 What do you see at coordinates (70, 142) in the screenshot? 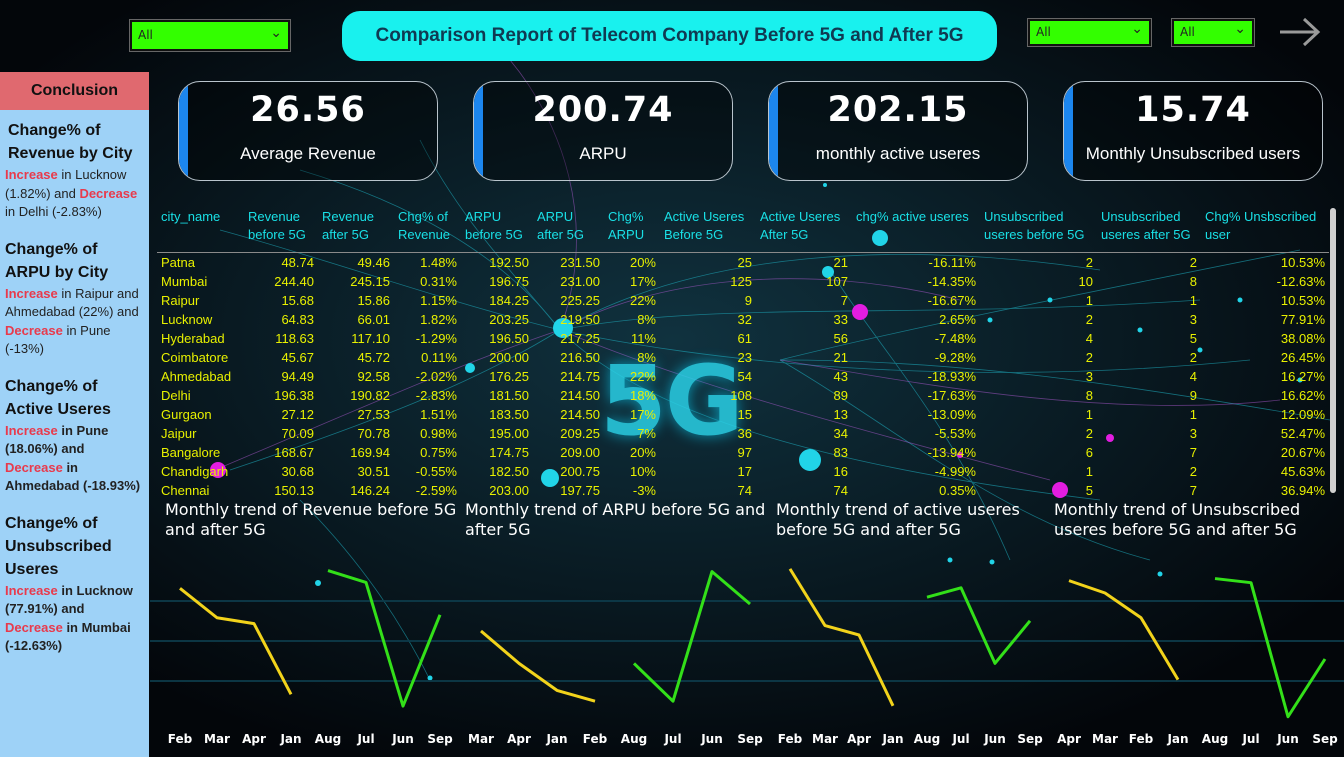
I see `conclusion-heading: Change% of Revenue by City` at bounding box center [70, 142].